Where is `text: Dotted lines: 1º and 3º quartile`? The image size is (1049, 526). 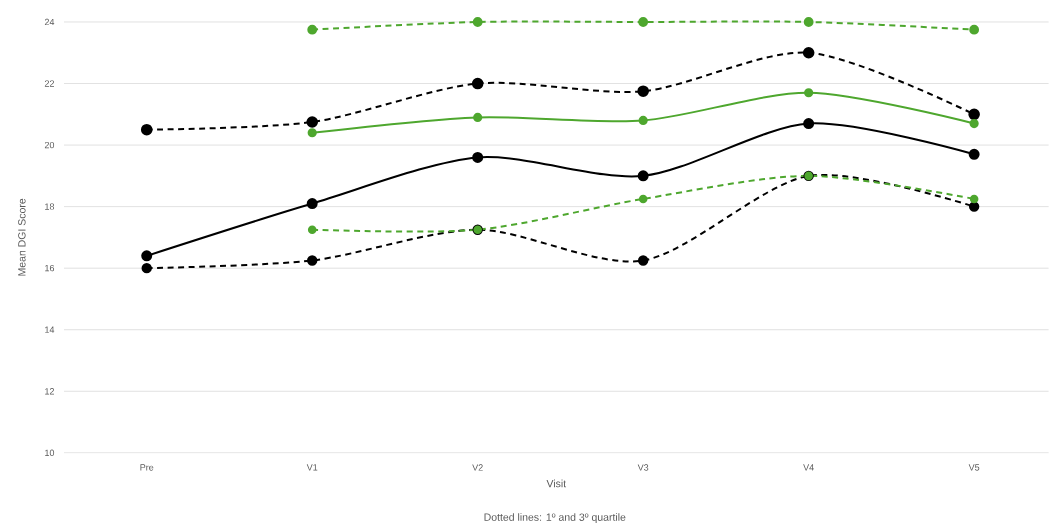 text: Dotted lines: 1º and 3º quartile is located at coordinates (555, 518).